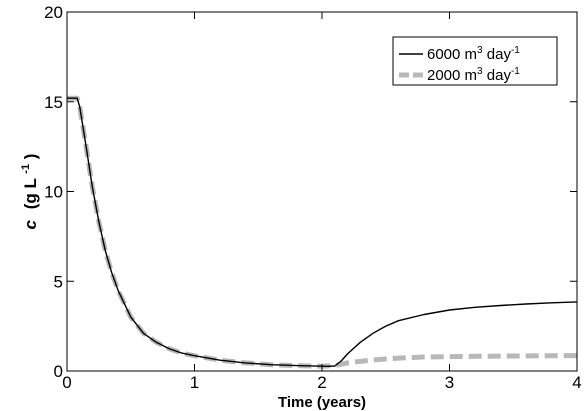 The image size is (587, 411). I want to click on x-tick-label: 4, so click(576, 382).